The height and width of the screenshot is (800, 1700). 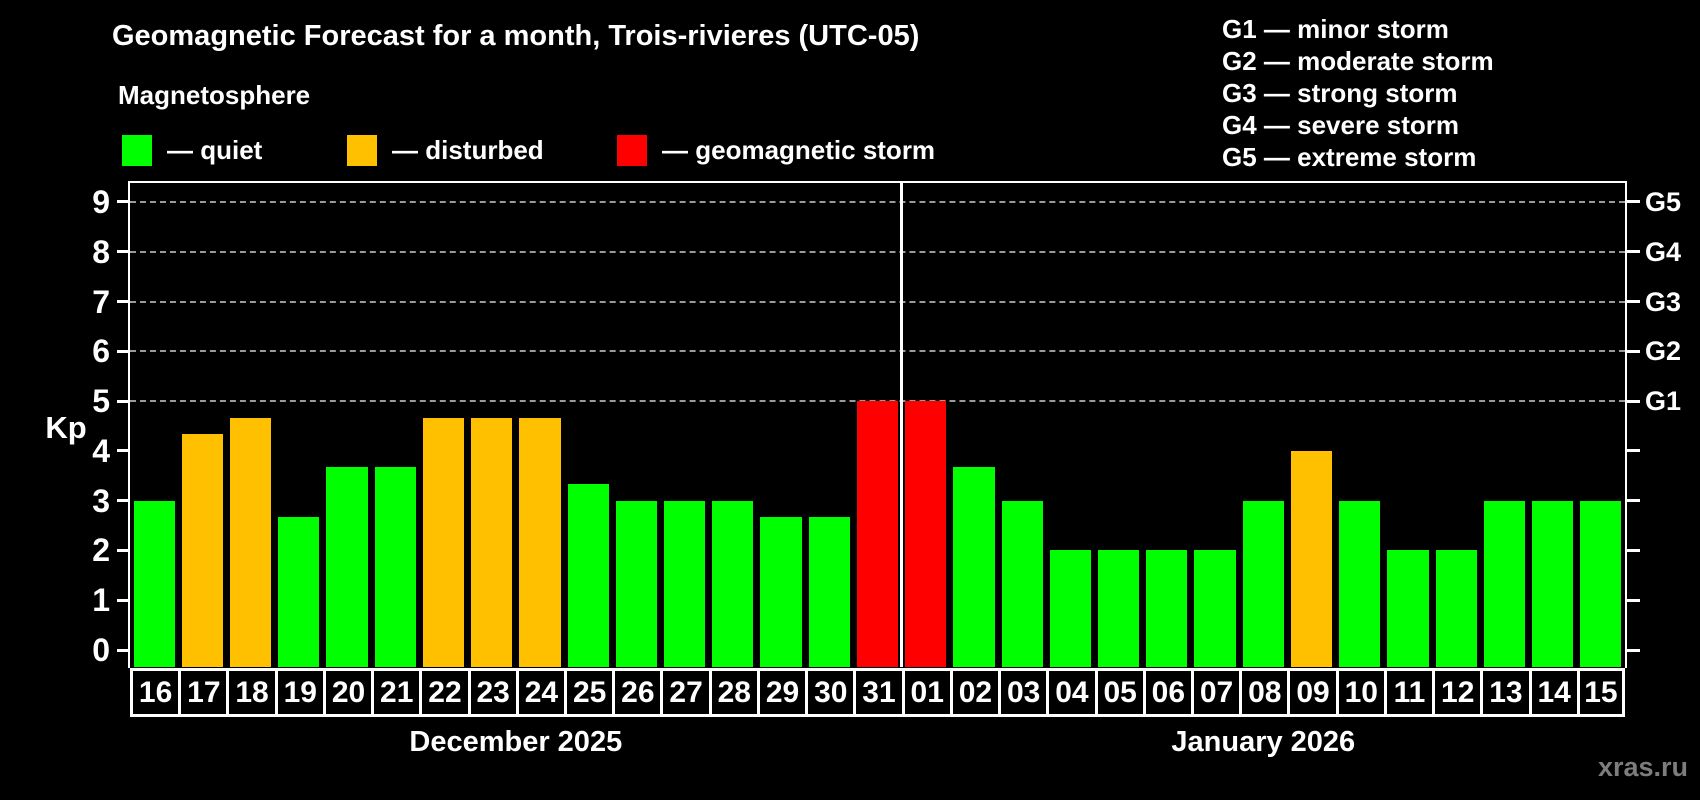 I want to click on day-label-17: 17, so click(x=204, y=692).